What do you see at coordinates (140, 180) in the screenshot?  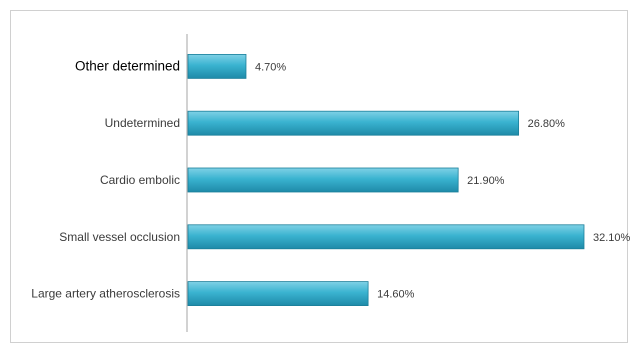 I see `category-label-2: Cardio embolic` at bounding box center [140, 180].